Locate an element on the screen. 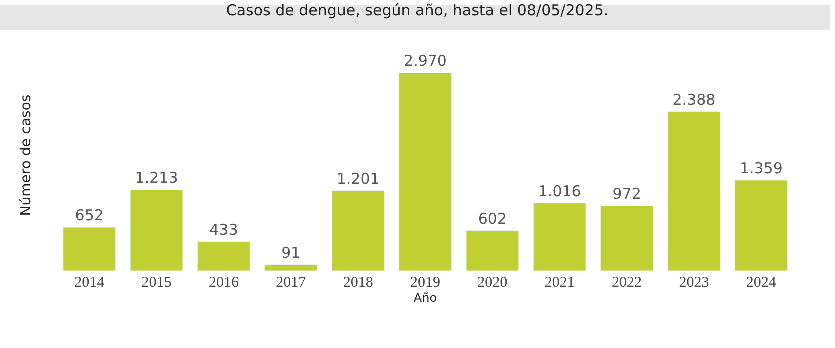 The image size is (835, 348). x-tick-label: 2016 is located at coordinates (224, 283).